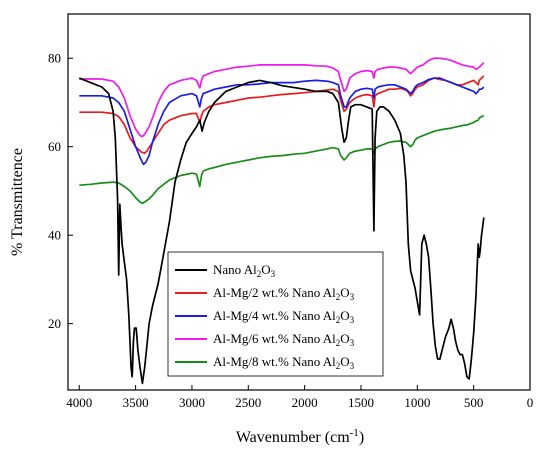 The image size is (550, 458). I want to click on y-tick-label: 60, so click(54, 146).